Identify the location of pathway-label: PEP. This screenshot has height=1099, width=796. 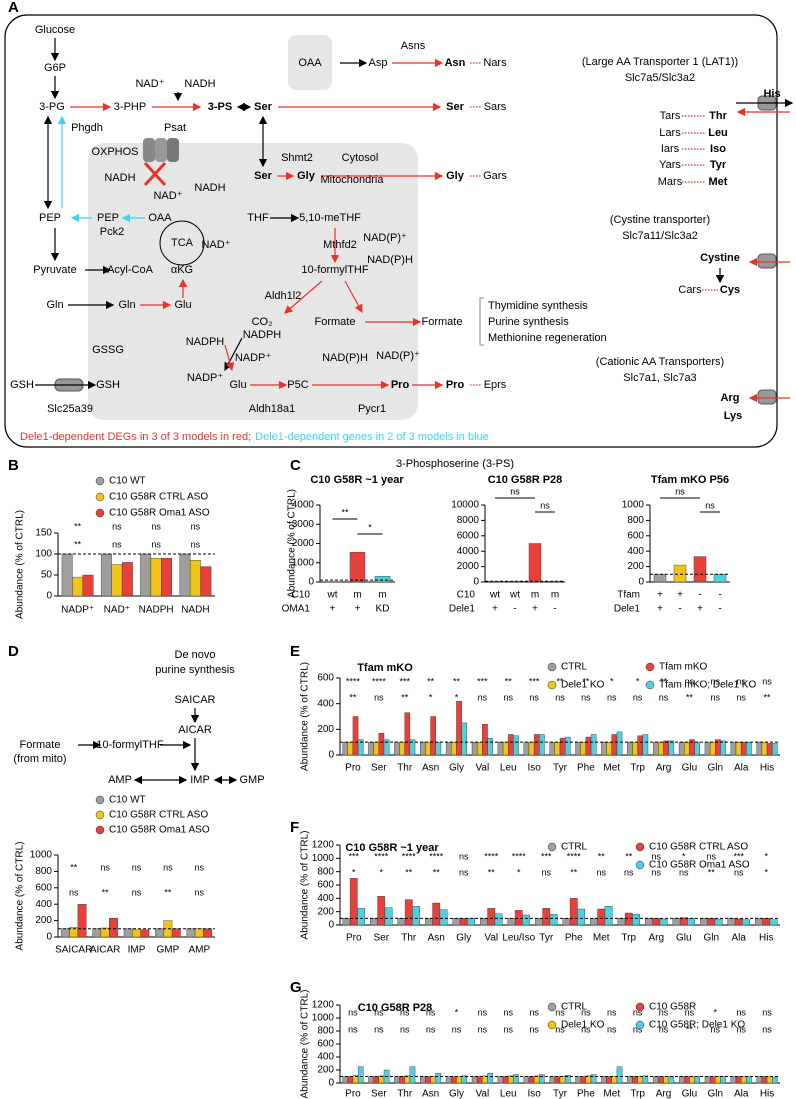
(108, 218).